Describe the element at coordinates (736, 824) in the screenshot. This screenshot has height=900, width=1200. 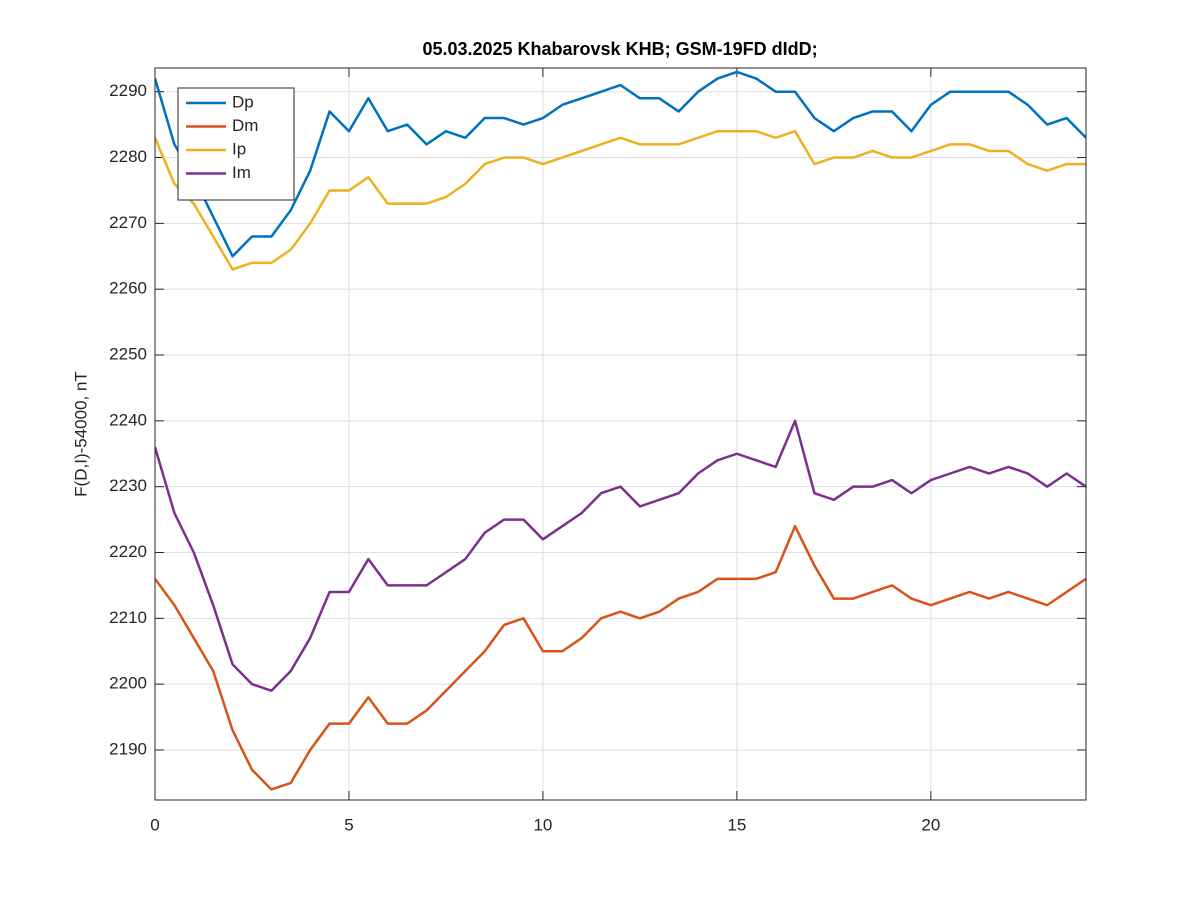
I see `x-tick-label: 15` at that location.